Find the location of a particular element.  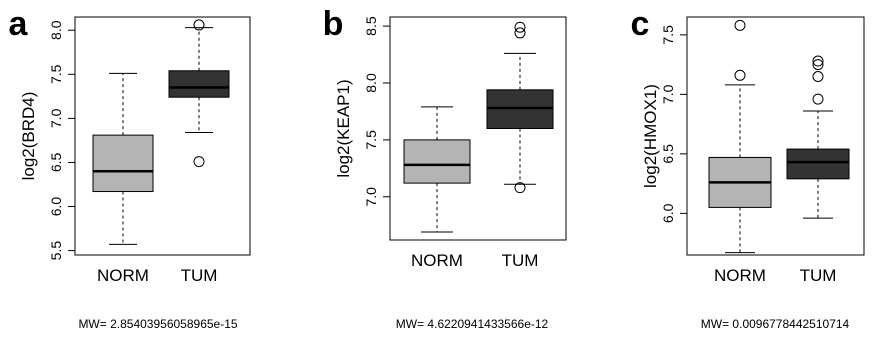

mw-pvalue: MW= 0.0096778442510714 is located at coordinates (775, 324).